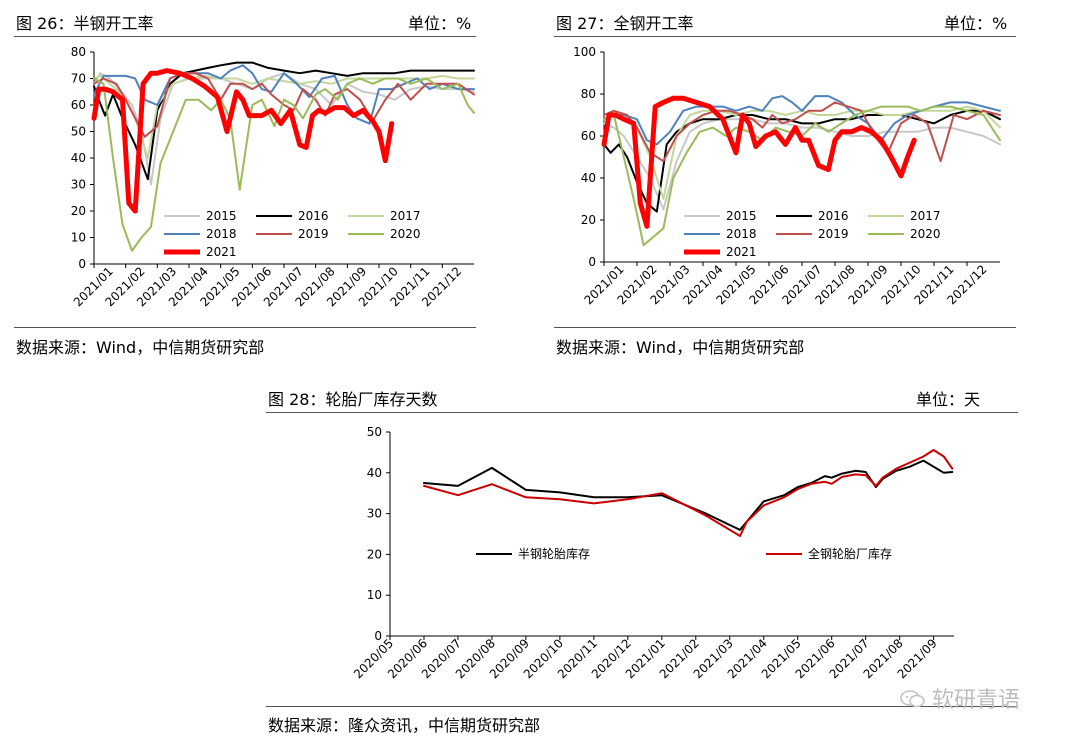  What do you see at coordinates (925, 234) in the screenshot?
I see `c2-legend-label: 2020` at bounding box center [925, 234].